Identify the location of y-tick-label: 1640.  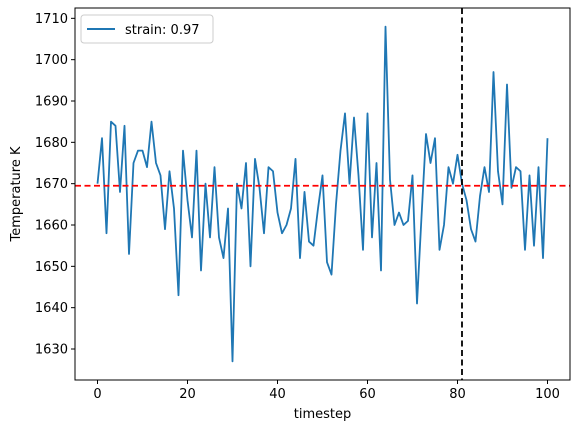
(51, 308).